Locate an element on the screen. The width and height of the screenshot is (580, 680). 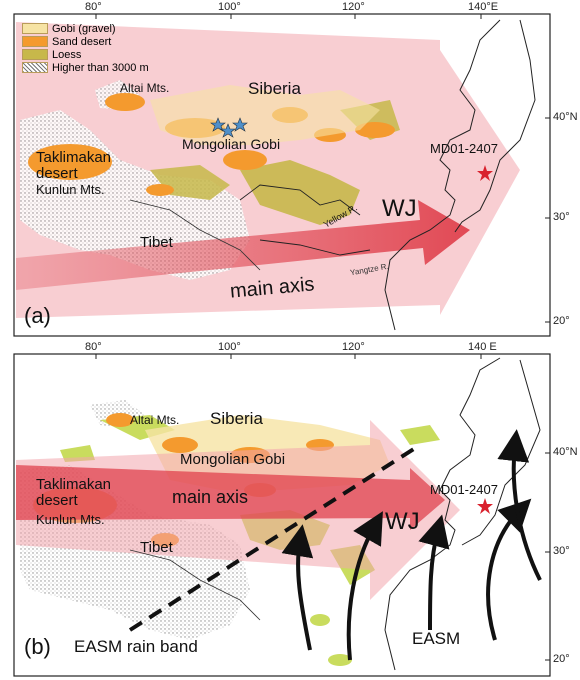
tick-lat-40-b: 40°N is located at coordinates (565, 452).